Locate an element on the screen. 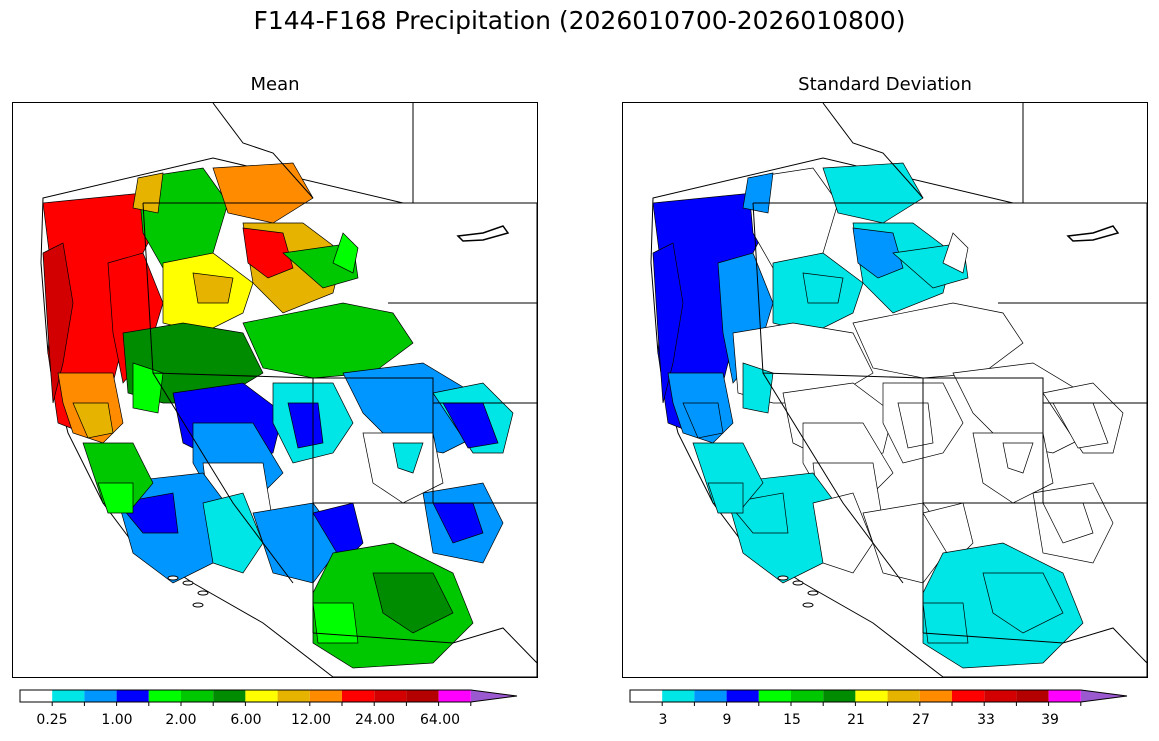  mean-colorbar-tick-label: 64.00 is located at coordinates (440, 720).